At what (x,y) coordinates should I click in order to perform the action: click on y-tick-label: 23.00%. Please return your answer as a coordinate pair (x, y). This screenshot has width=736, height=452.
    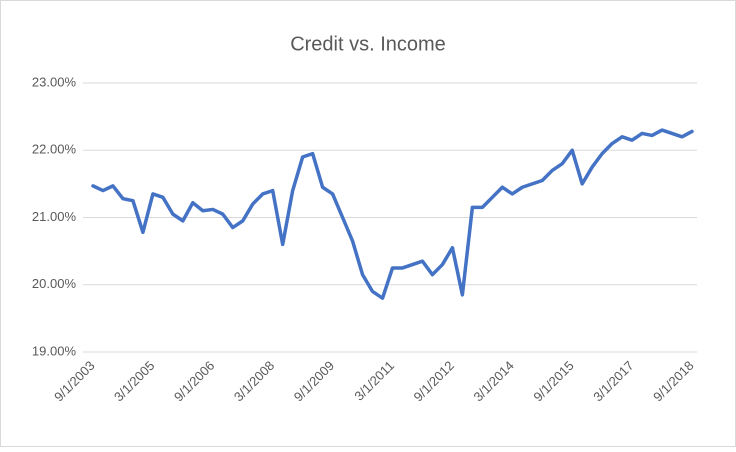
    Looking at the image, I should click on (54, 81).